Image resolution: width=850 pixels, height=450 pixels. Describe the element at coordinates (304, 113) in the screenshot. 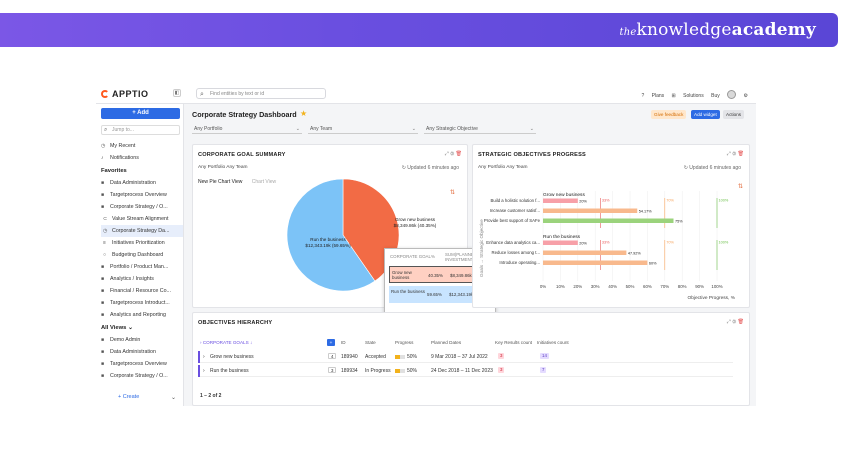

I see `favorite-star-icon: ★` at that location.